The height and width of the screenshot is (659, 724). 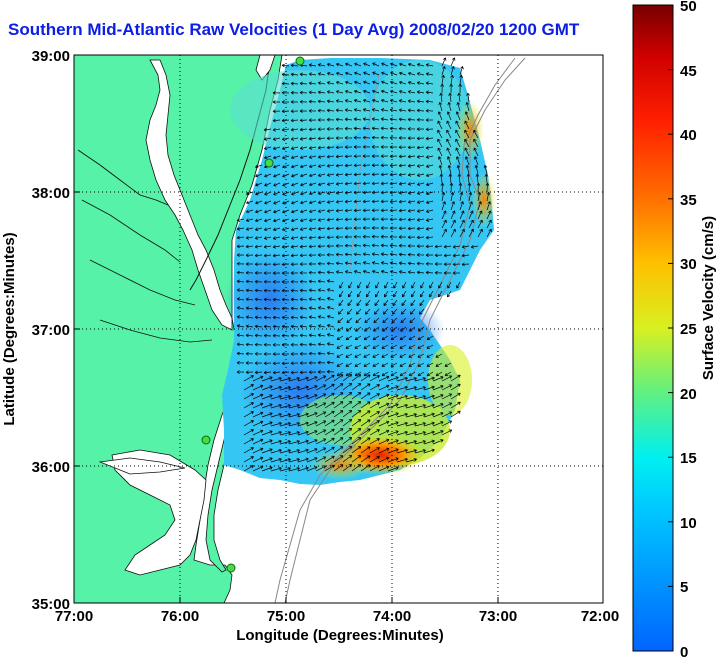 I want to click on colorbar-tick-label: 50, so click(x=688, y=7).